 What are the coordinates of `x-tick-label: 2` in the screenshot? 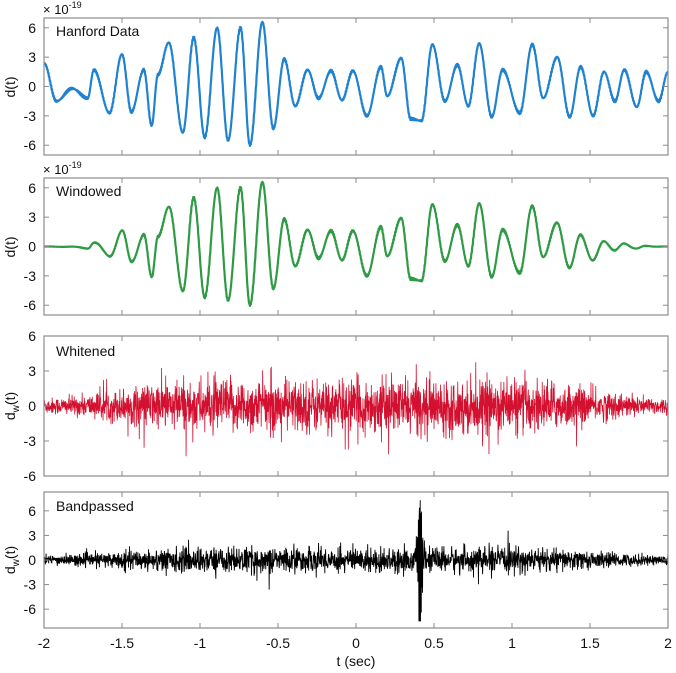 It's located at (668, 643).